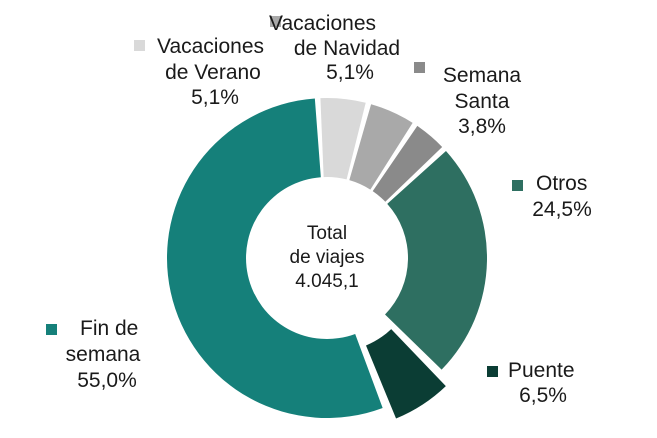 The height and width of the screenshot is (438, 657). I want to click on slice-vacaciones-de-navidad, so click(381, 147).